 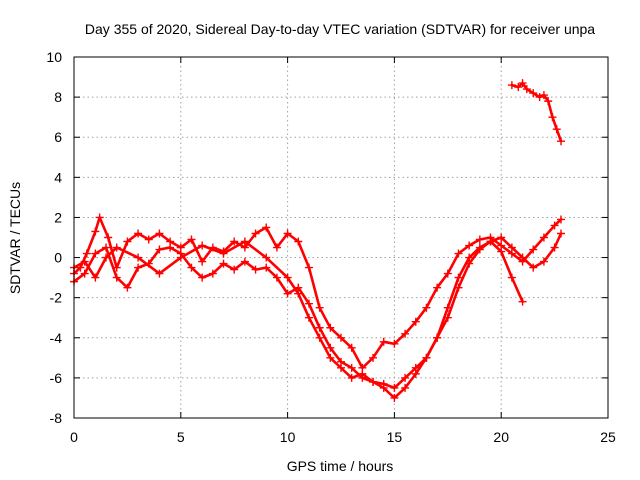 What do you see at coordinates (58, 258) in the screenshot?
I see `y-tick-label: 0` at bounding box center [58, 258].